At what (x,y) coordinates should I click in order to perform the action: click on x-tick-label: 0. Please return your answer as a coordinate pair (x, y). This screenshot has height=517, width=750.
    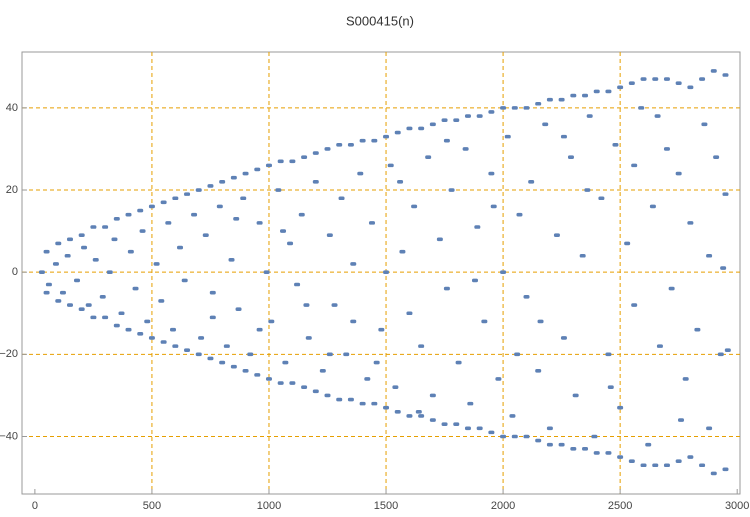
    Looking at the image, I should click on (35, 506).